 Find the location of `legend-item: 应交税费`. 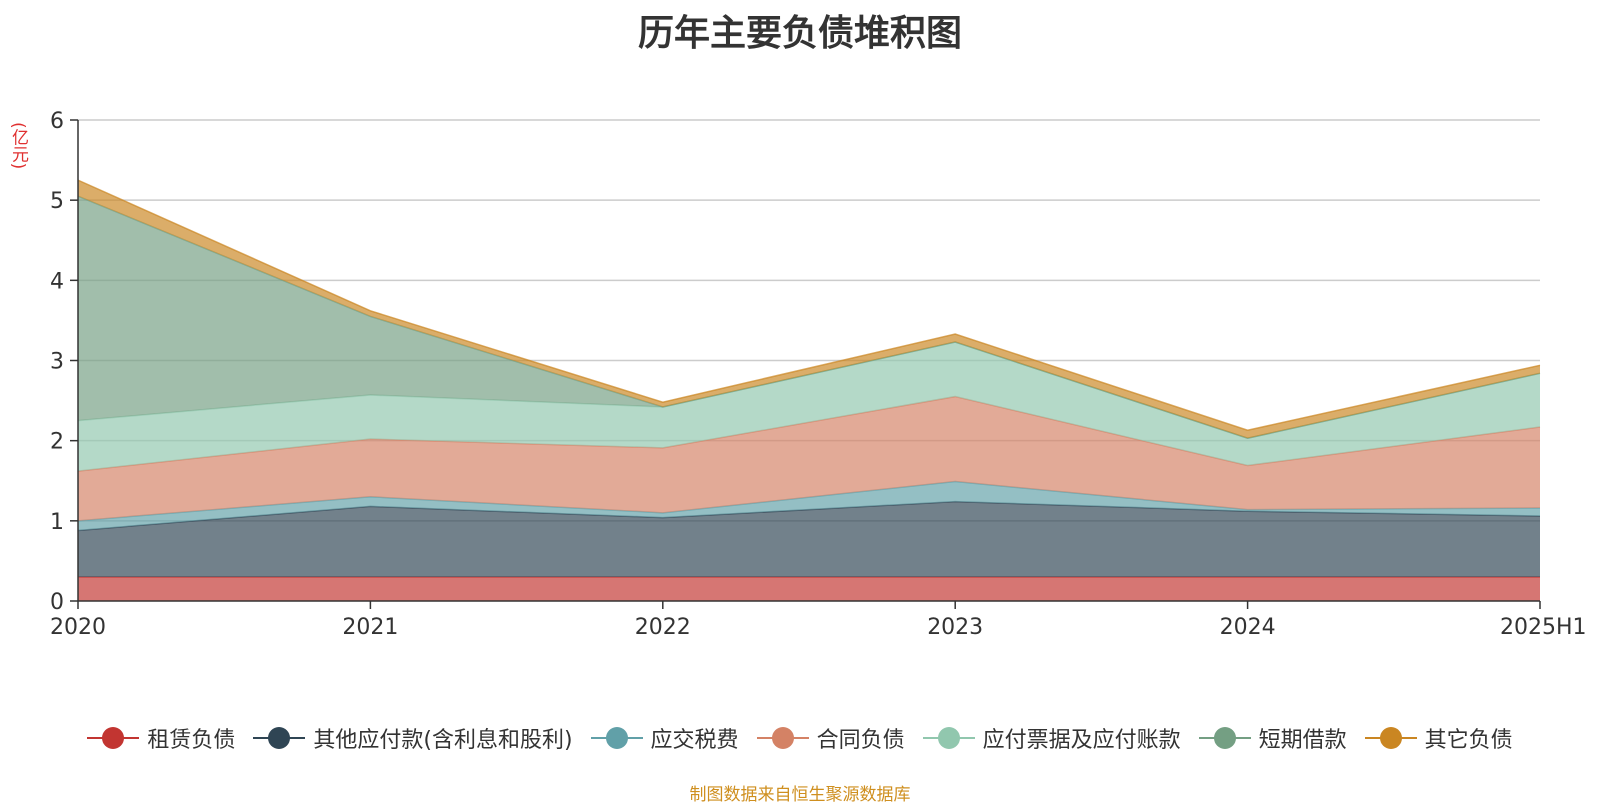

legend-item: 应交税费 is located at coordinates (664, 738).